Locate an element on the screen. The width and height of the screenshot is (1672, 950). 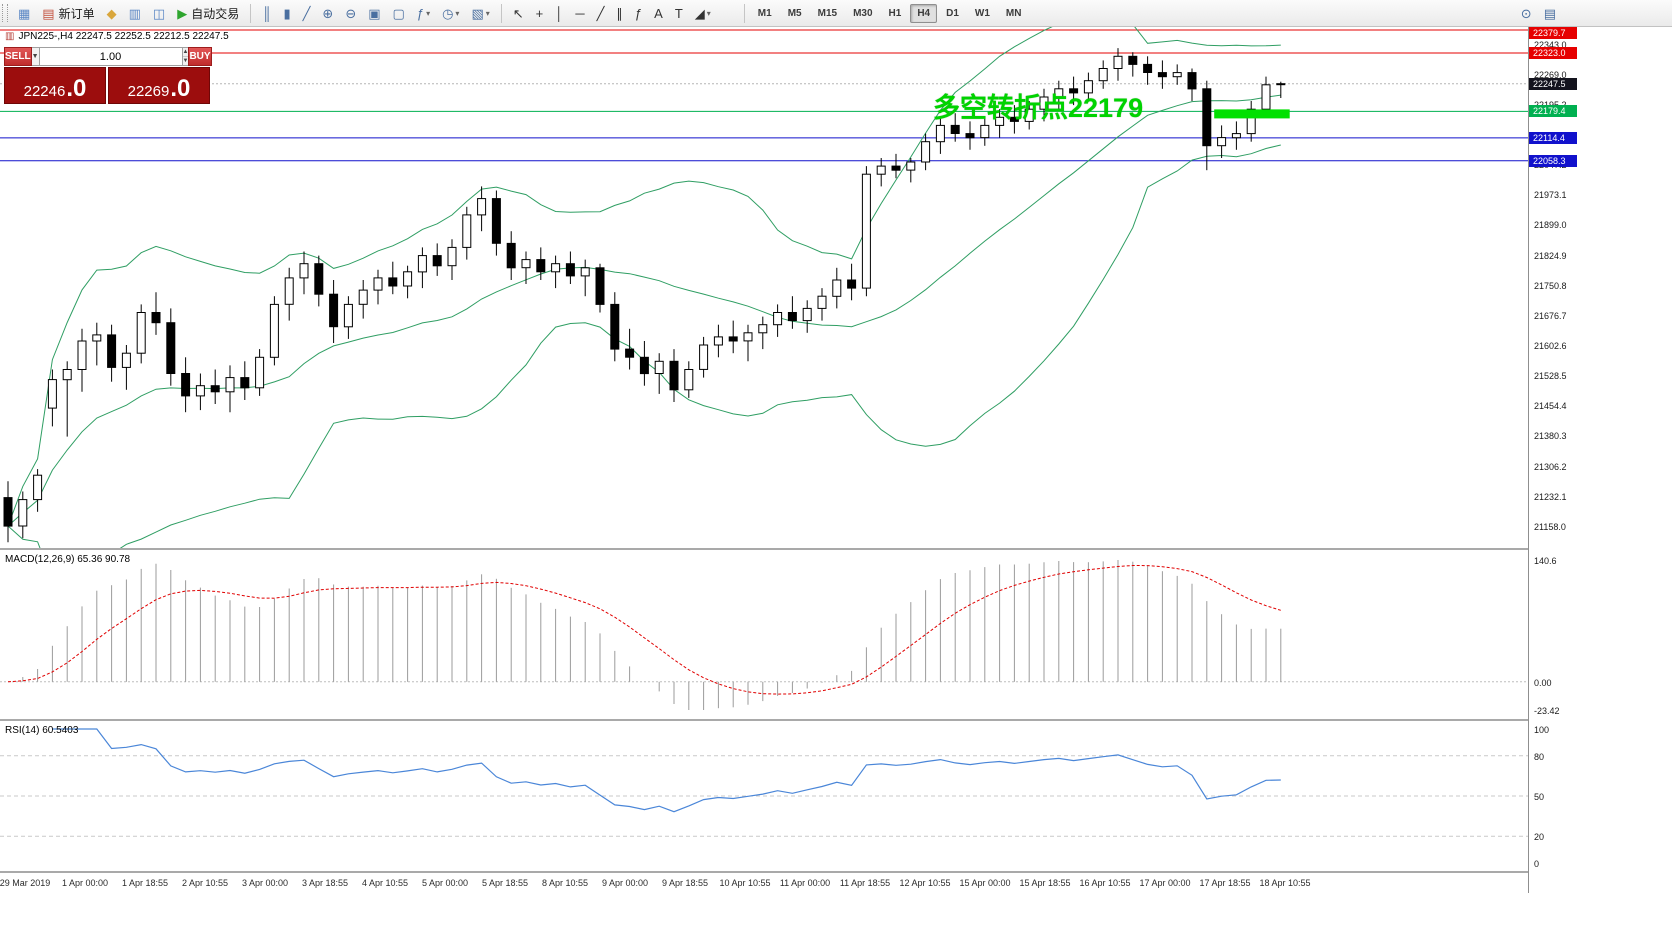
timeframe-h4-button: H4 is located at coordinates (924, 13).